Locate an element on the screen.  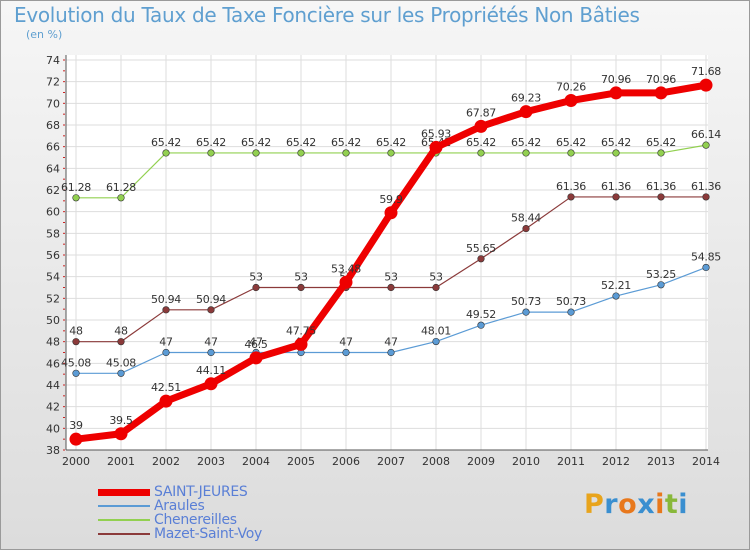
data-label-saint-jeures: 53.48 is located at coordinates (346, 268).